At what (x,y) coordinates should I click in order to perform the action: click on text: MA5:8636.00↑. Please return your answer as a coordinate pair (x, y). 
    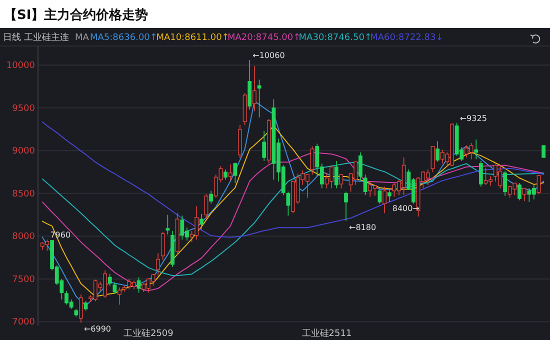
    Looking at the image, I should click on (124, 38).